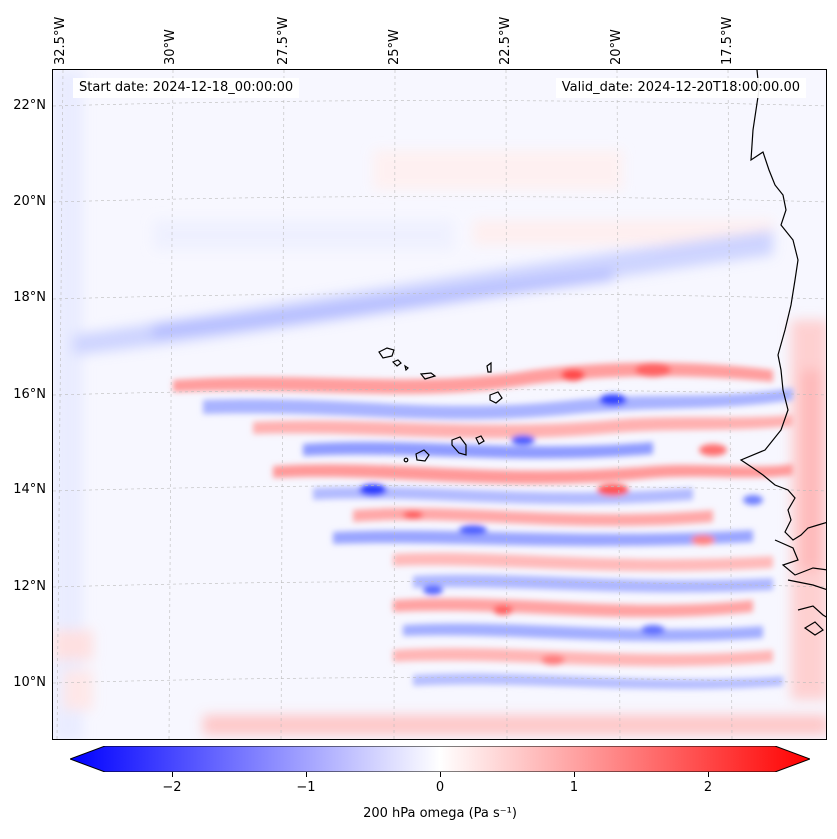  Describe the element at coordinates (505, 40) in the screenshot. I see `lon-label: 22.5°W` at that location.